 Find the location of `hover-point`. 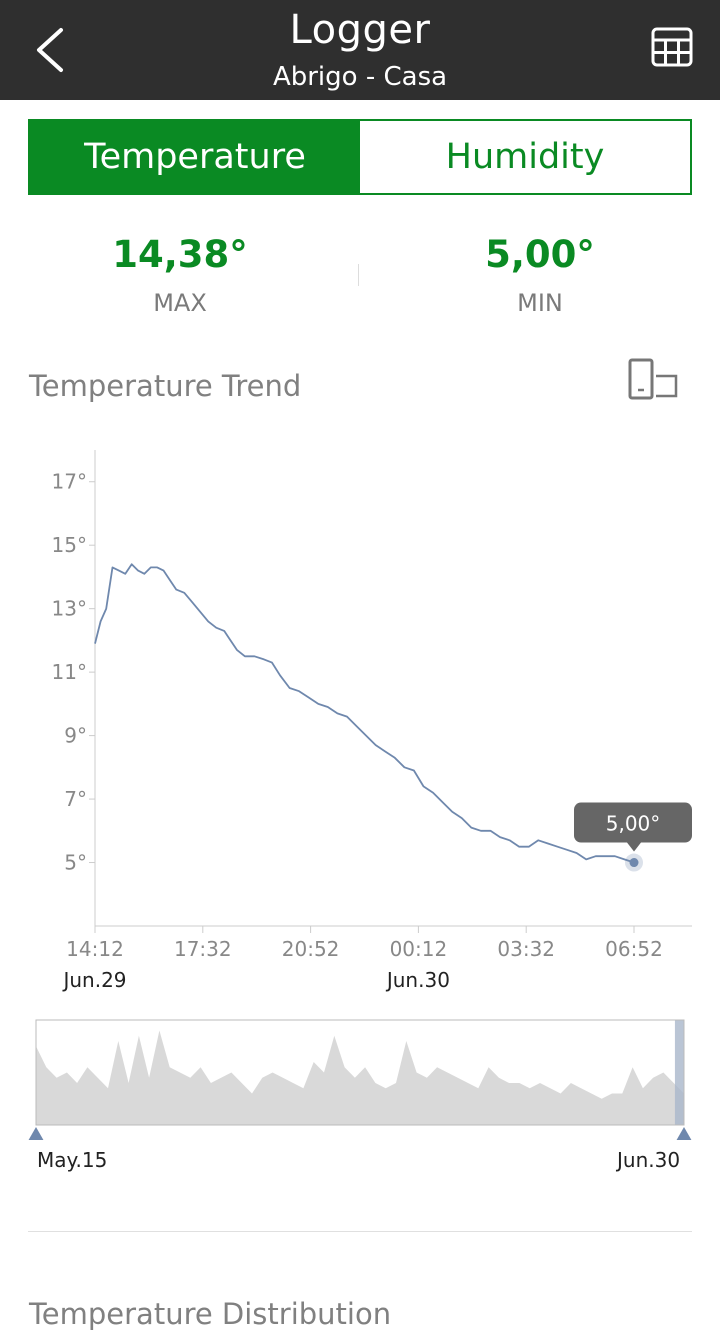

hover-point is located at coordinates (634, 863).